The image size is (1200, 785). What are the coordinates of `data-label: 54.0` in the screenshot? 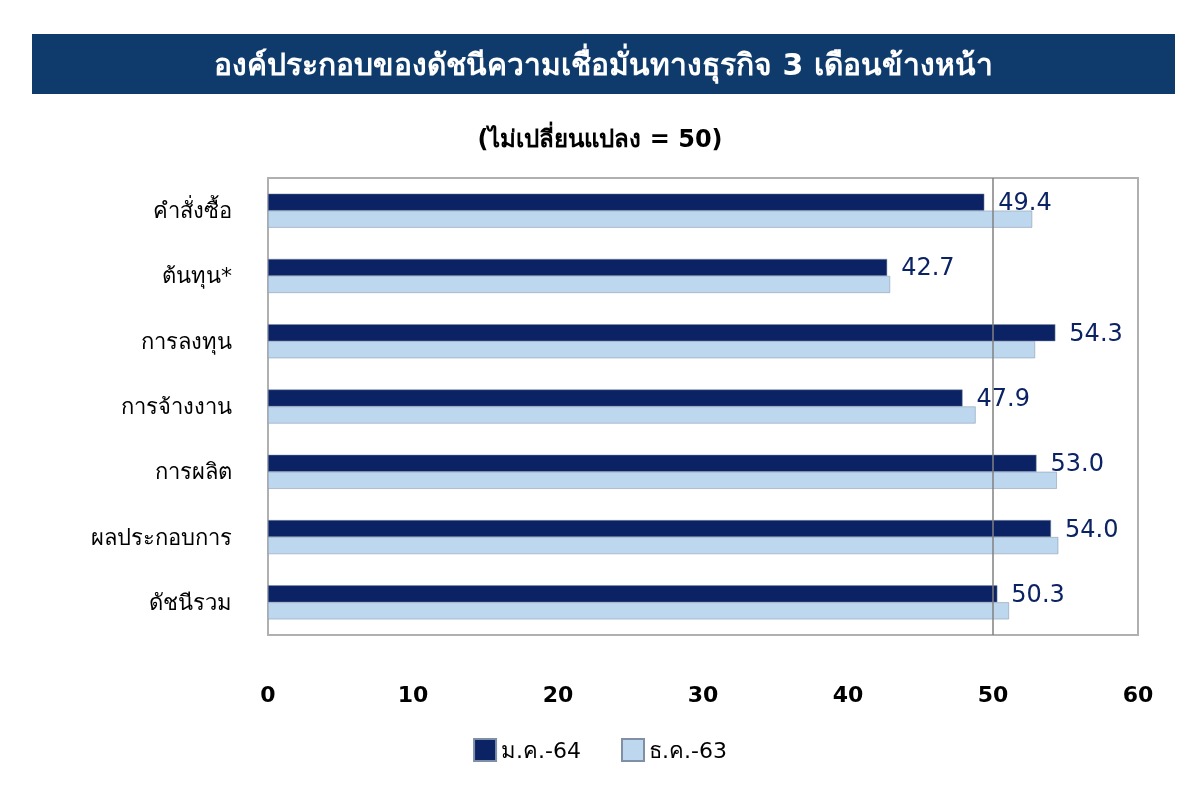 It's located at (1092, 528).